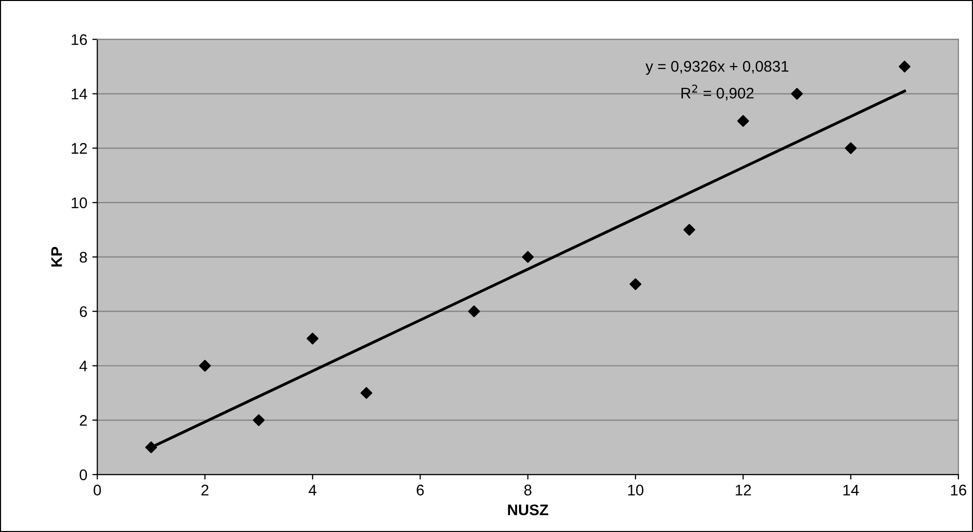 The image size is (973, 532). Describe the element at coordinates (528, 510) in the screenshot. I see `x-axis-title: NUSZ` at that location.